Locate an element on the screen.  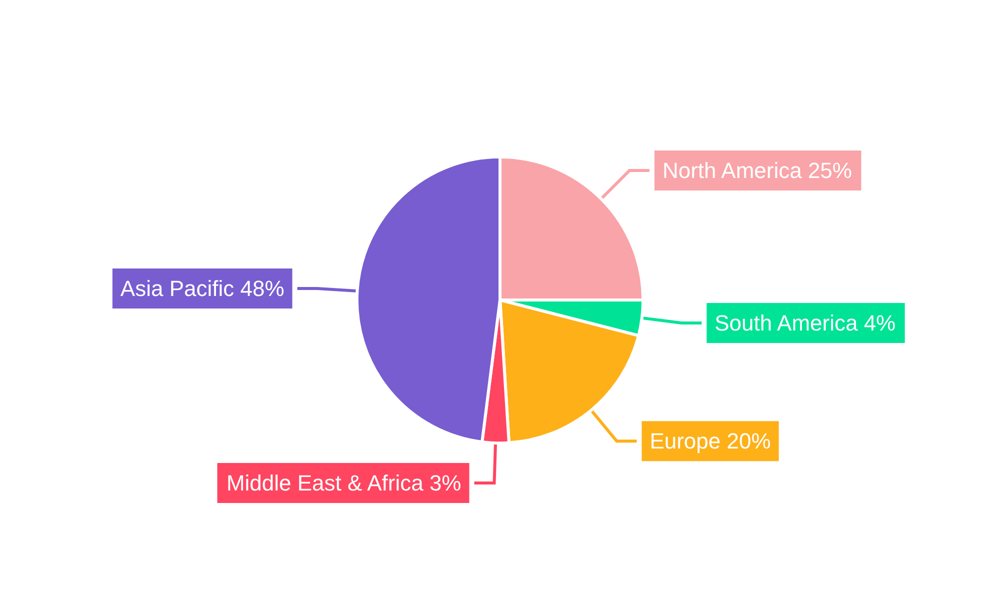
slice-label: Asia Pacific 48% is located at coordinates (202, 289).